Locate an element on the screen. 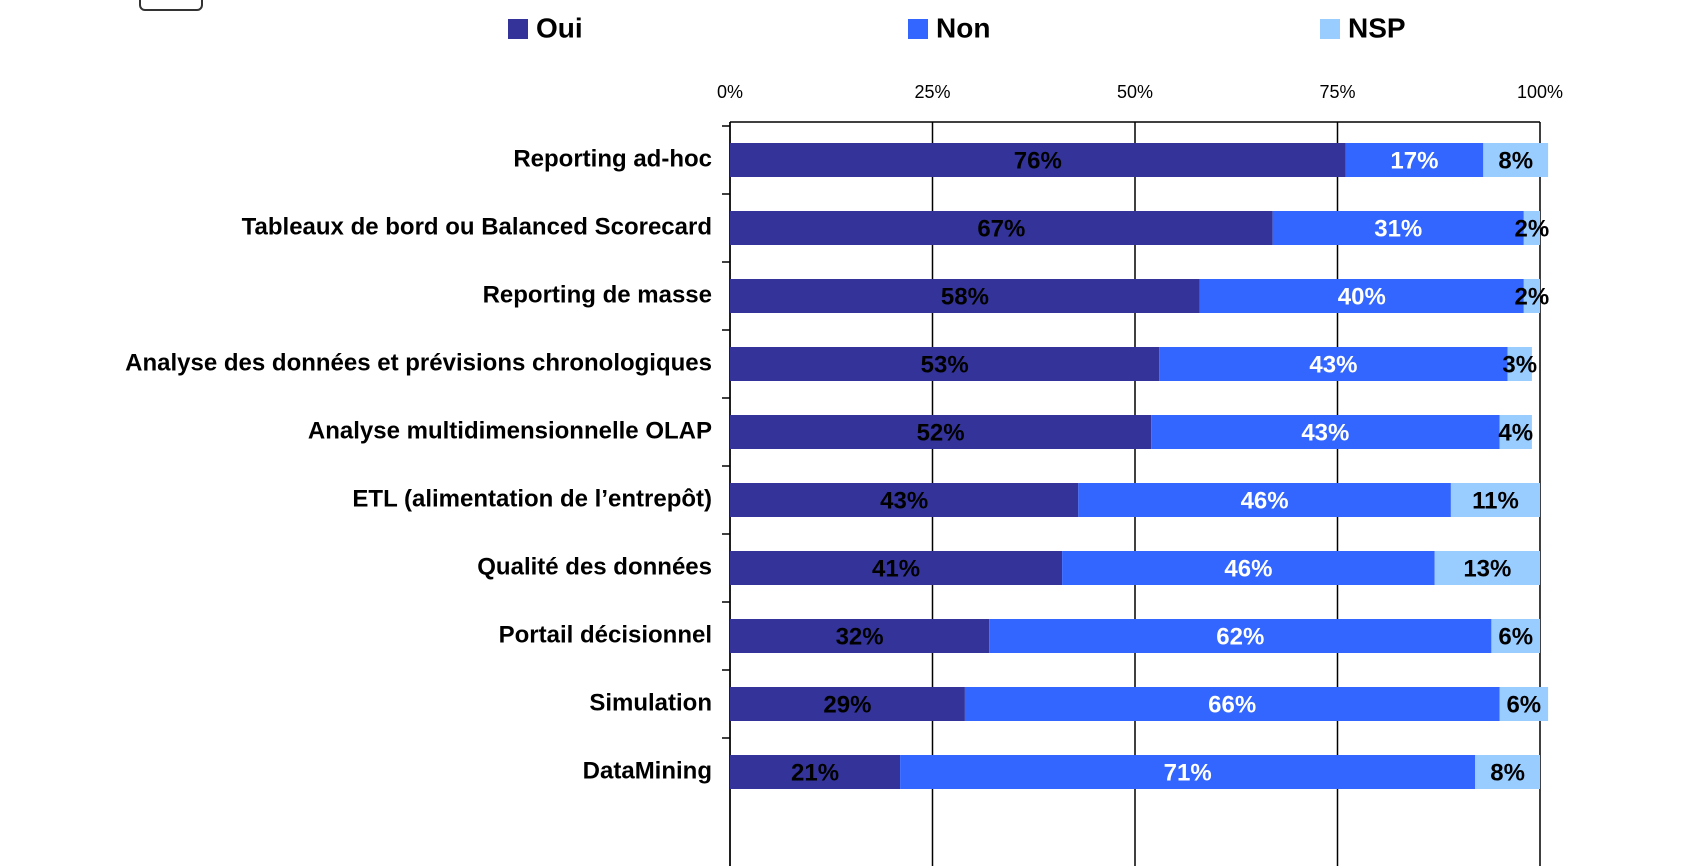  data-label: 58% is located at coordinates (965, 296).